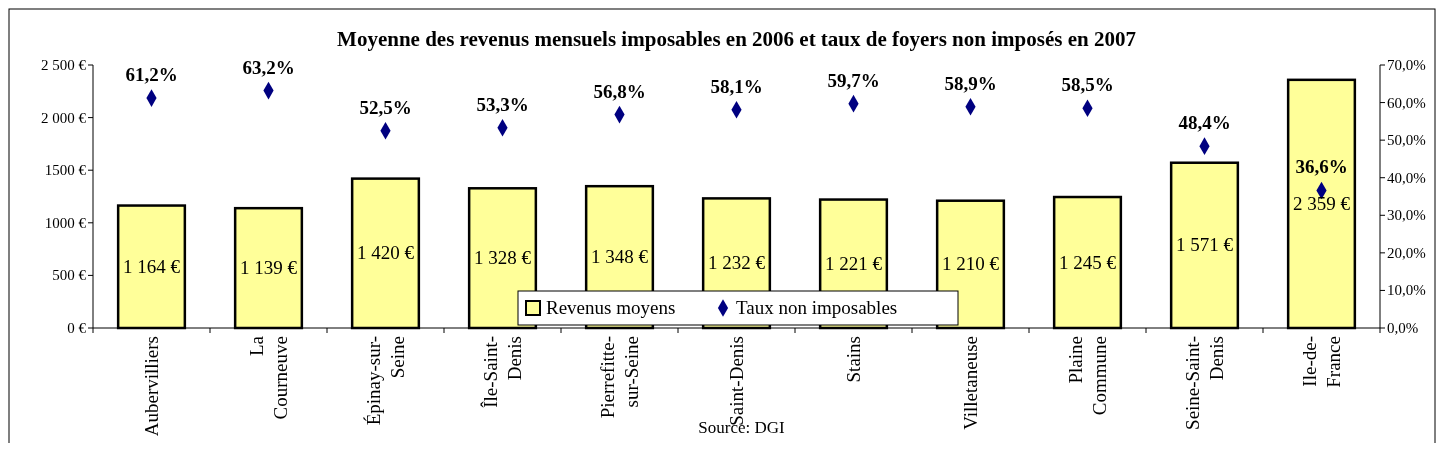 This screenshot has width=1444, height=451. Describe the element at coordinates (269, 268) in the screenshot. I see `data-label: 1 139 €` at that location.